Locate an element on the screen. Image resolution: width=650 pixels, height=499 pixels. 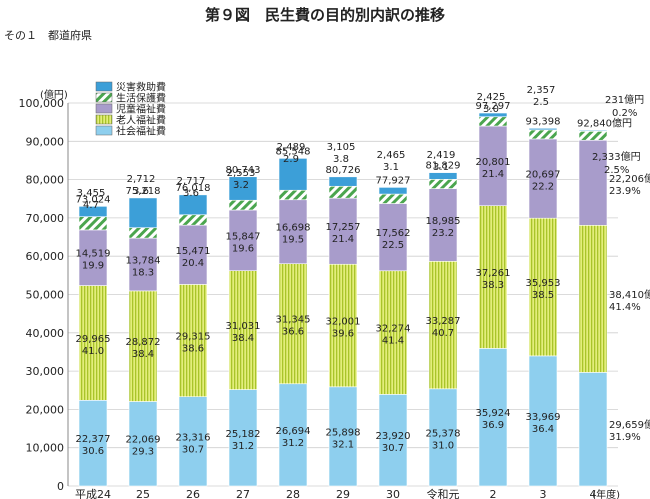
total-label: 73,024 is located at coordinates (93, 199).